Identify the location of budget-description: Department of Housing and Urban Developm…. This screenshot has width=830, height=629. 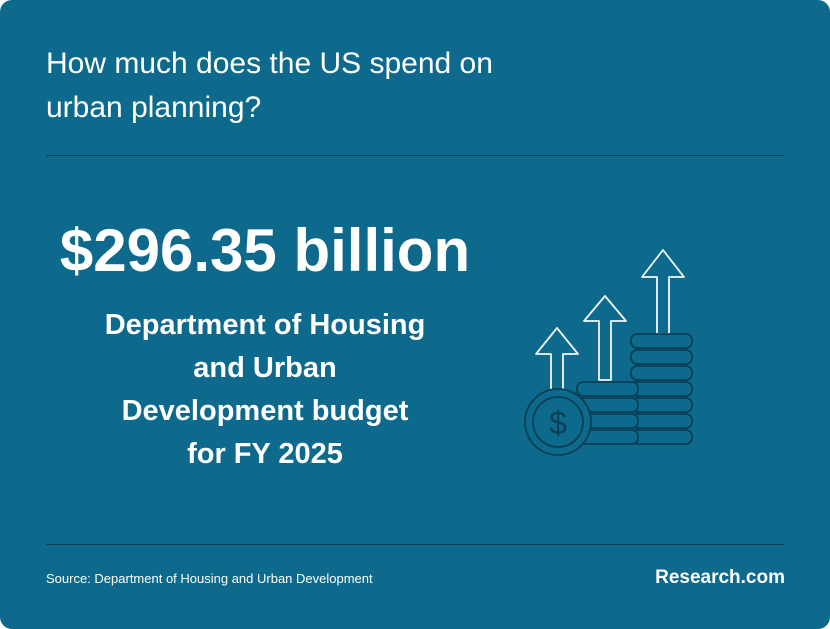
(265, 389).